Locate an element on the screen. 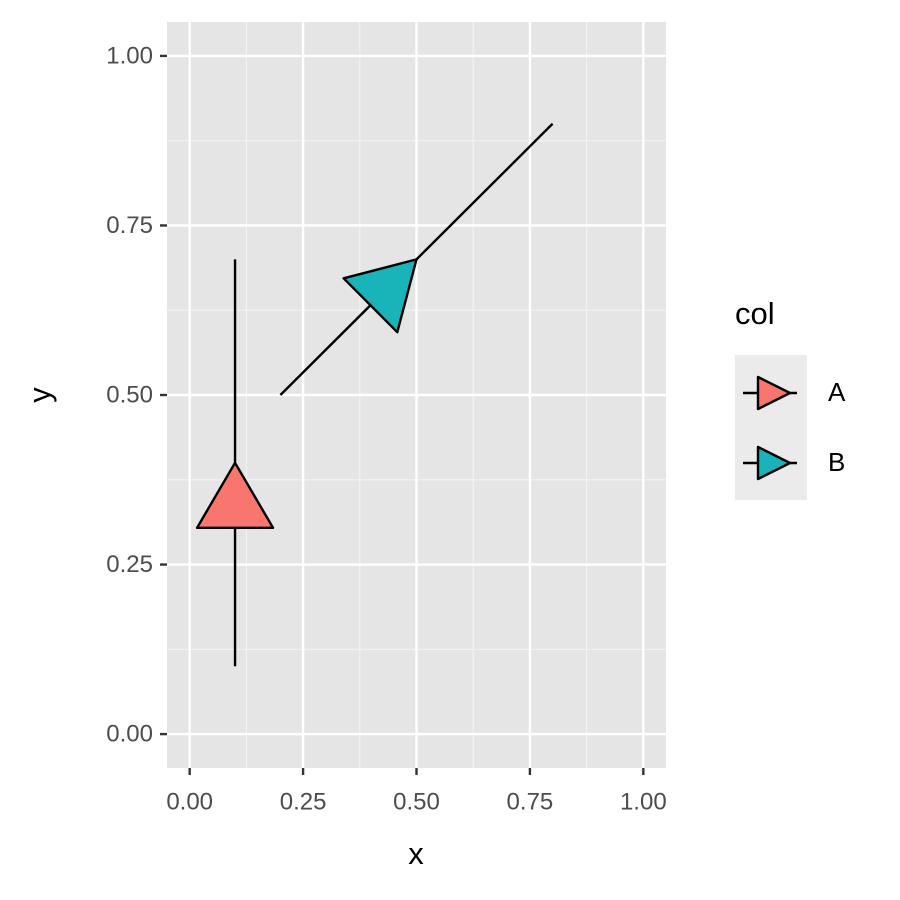 Image resolution: width=900 pixels, height=900 pixels. y-tick-label: 0.50 is located at coordinates (129, 394).